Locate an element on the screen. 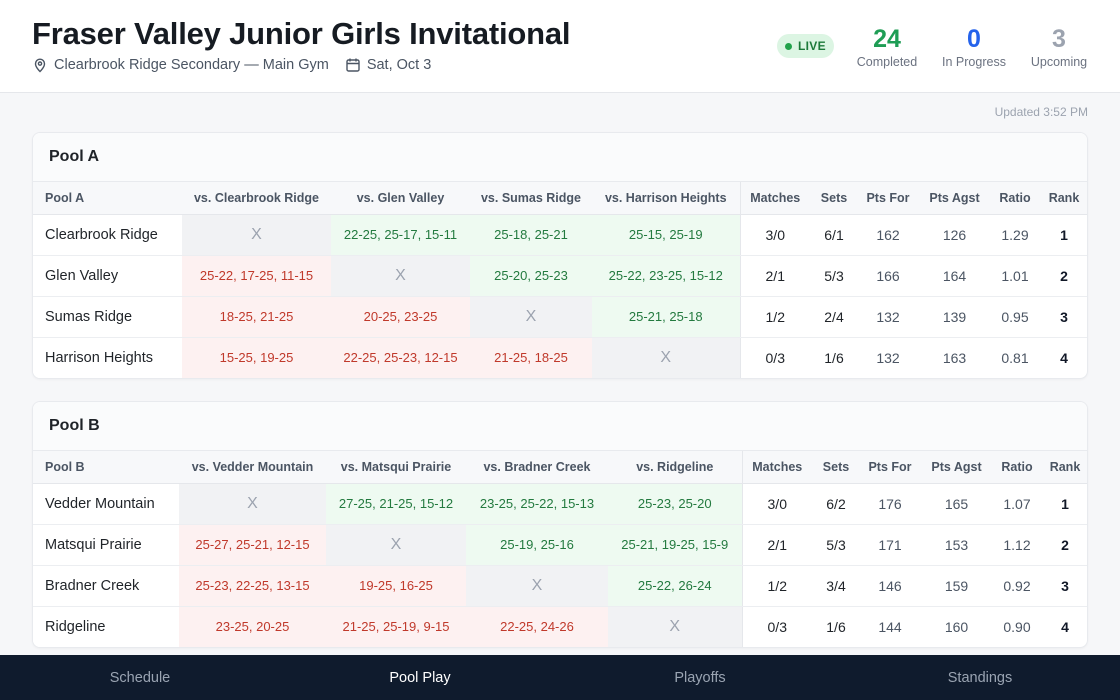 The image size is (1120, 700). rank-value: 2 is located at coordinates (1064, 545).